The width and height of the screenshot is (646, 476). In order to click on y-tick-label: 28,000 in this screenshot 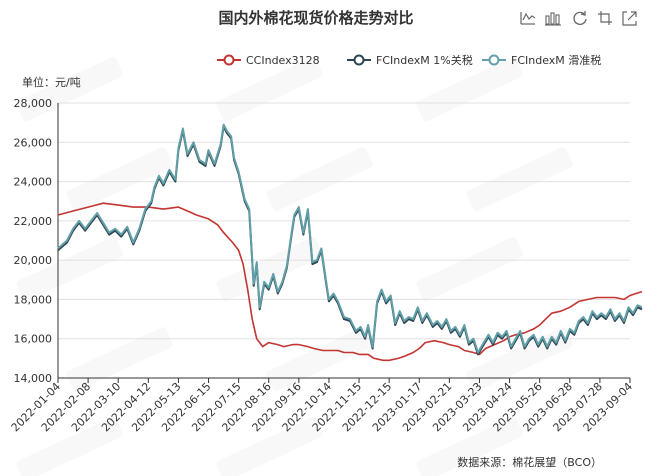, I will do `click(33, 103)`.